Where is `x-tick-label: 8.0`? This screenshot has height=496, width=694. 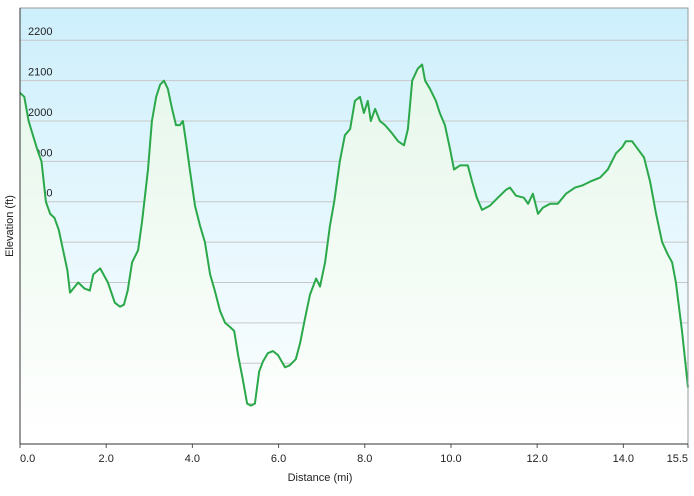 x-tick-label: 8.0 is located at coordinates (364, 459).